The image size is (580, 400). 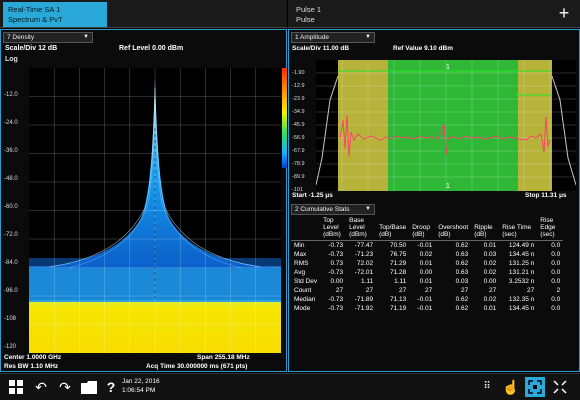 What do you see at coordinates (398, 272) in the screenshot?
I see `table-cell: 71.28` at bounding box center [398, 272].